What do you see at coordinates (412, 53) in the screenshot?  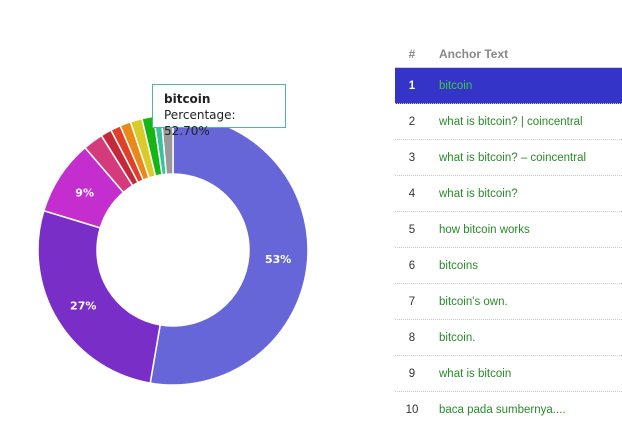 I see `header-number: #` at bounding box center [412, 53].